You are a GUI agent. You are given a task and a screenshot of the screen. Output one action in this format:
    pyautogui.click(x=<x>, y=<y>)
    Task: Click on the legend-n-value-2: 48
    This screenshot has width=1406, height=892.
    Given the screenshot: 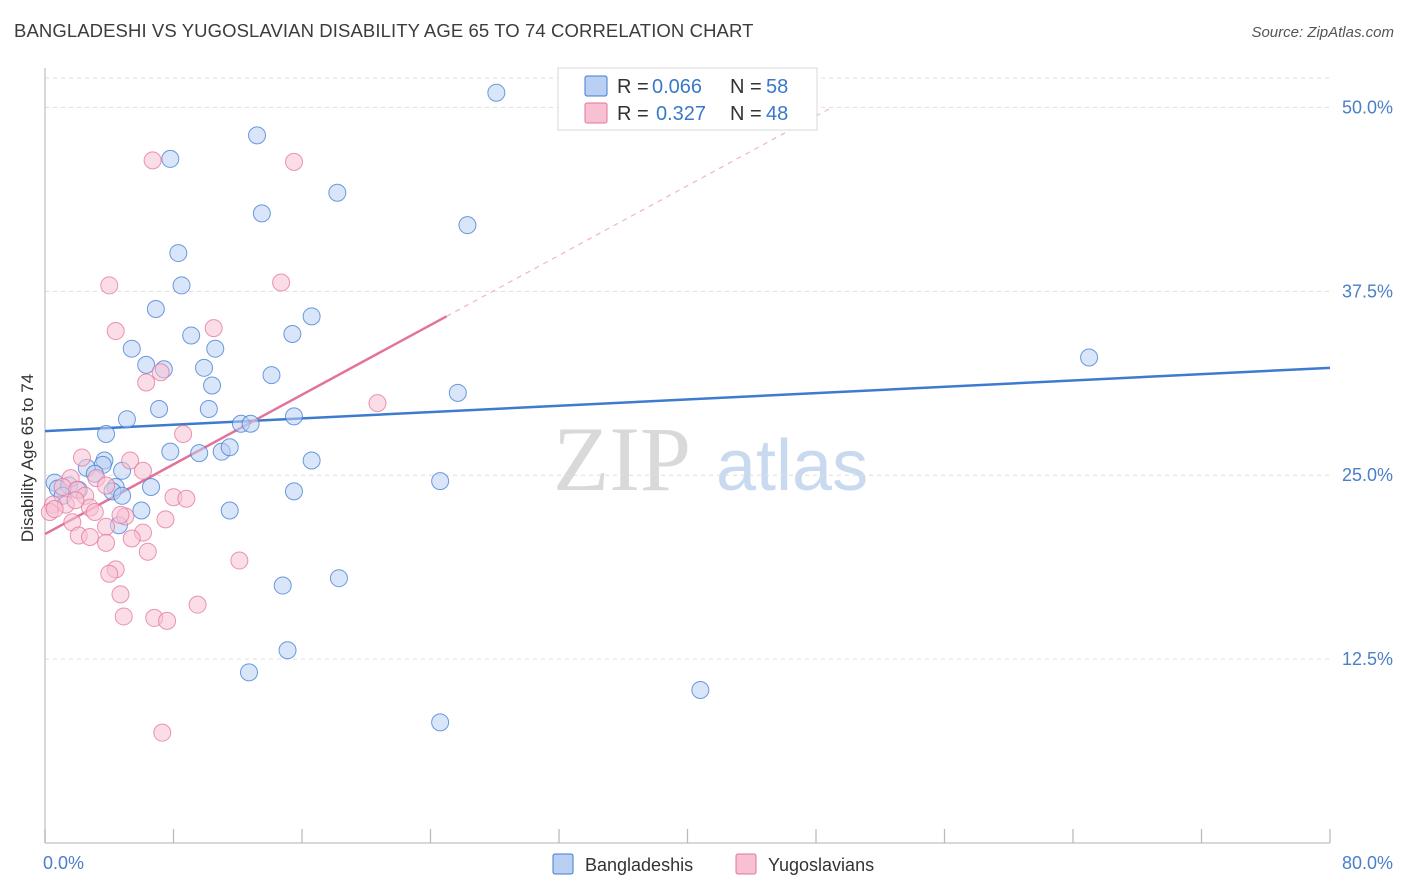 What is the action you would take?
    pyautogui.click(x=777, y=114)
    